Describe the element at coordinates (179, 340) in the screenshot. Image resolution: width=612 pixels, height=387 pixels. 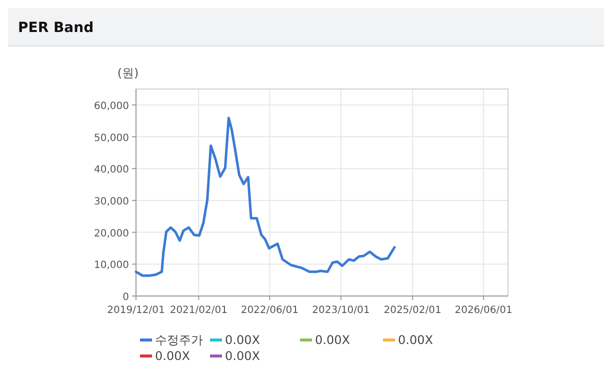
I see `legend-label: 수정주가` at that location.